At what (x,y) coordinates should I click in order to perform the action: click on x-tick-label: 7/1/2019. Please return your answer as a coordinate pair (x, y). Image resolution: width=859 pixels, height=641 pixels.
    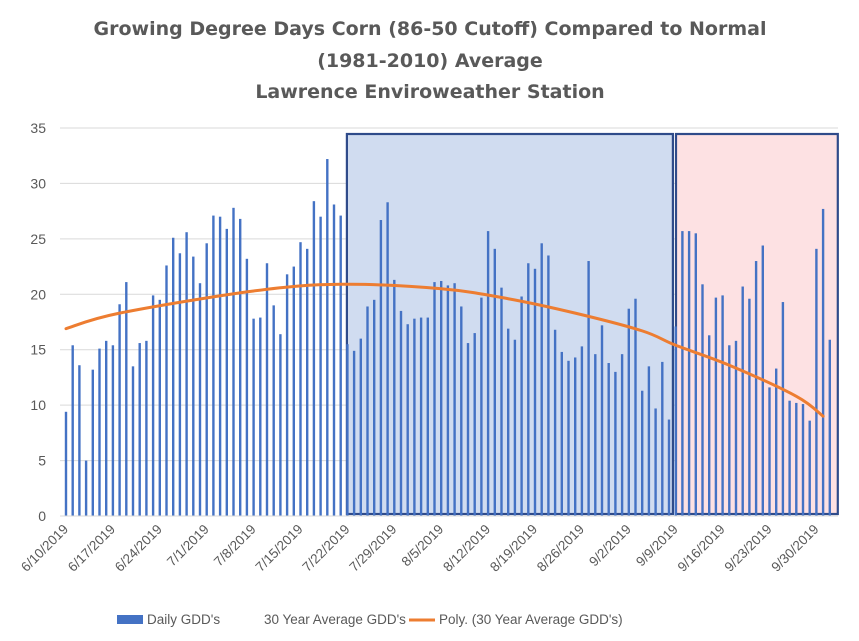
    Looking at the image, I should click on (188, 546).